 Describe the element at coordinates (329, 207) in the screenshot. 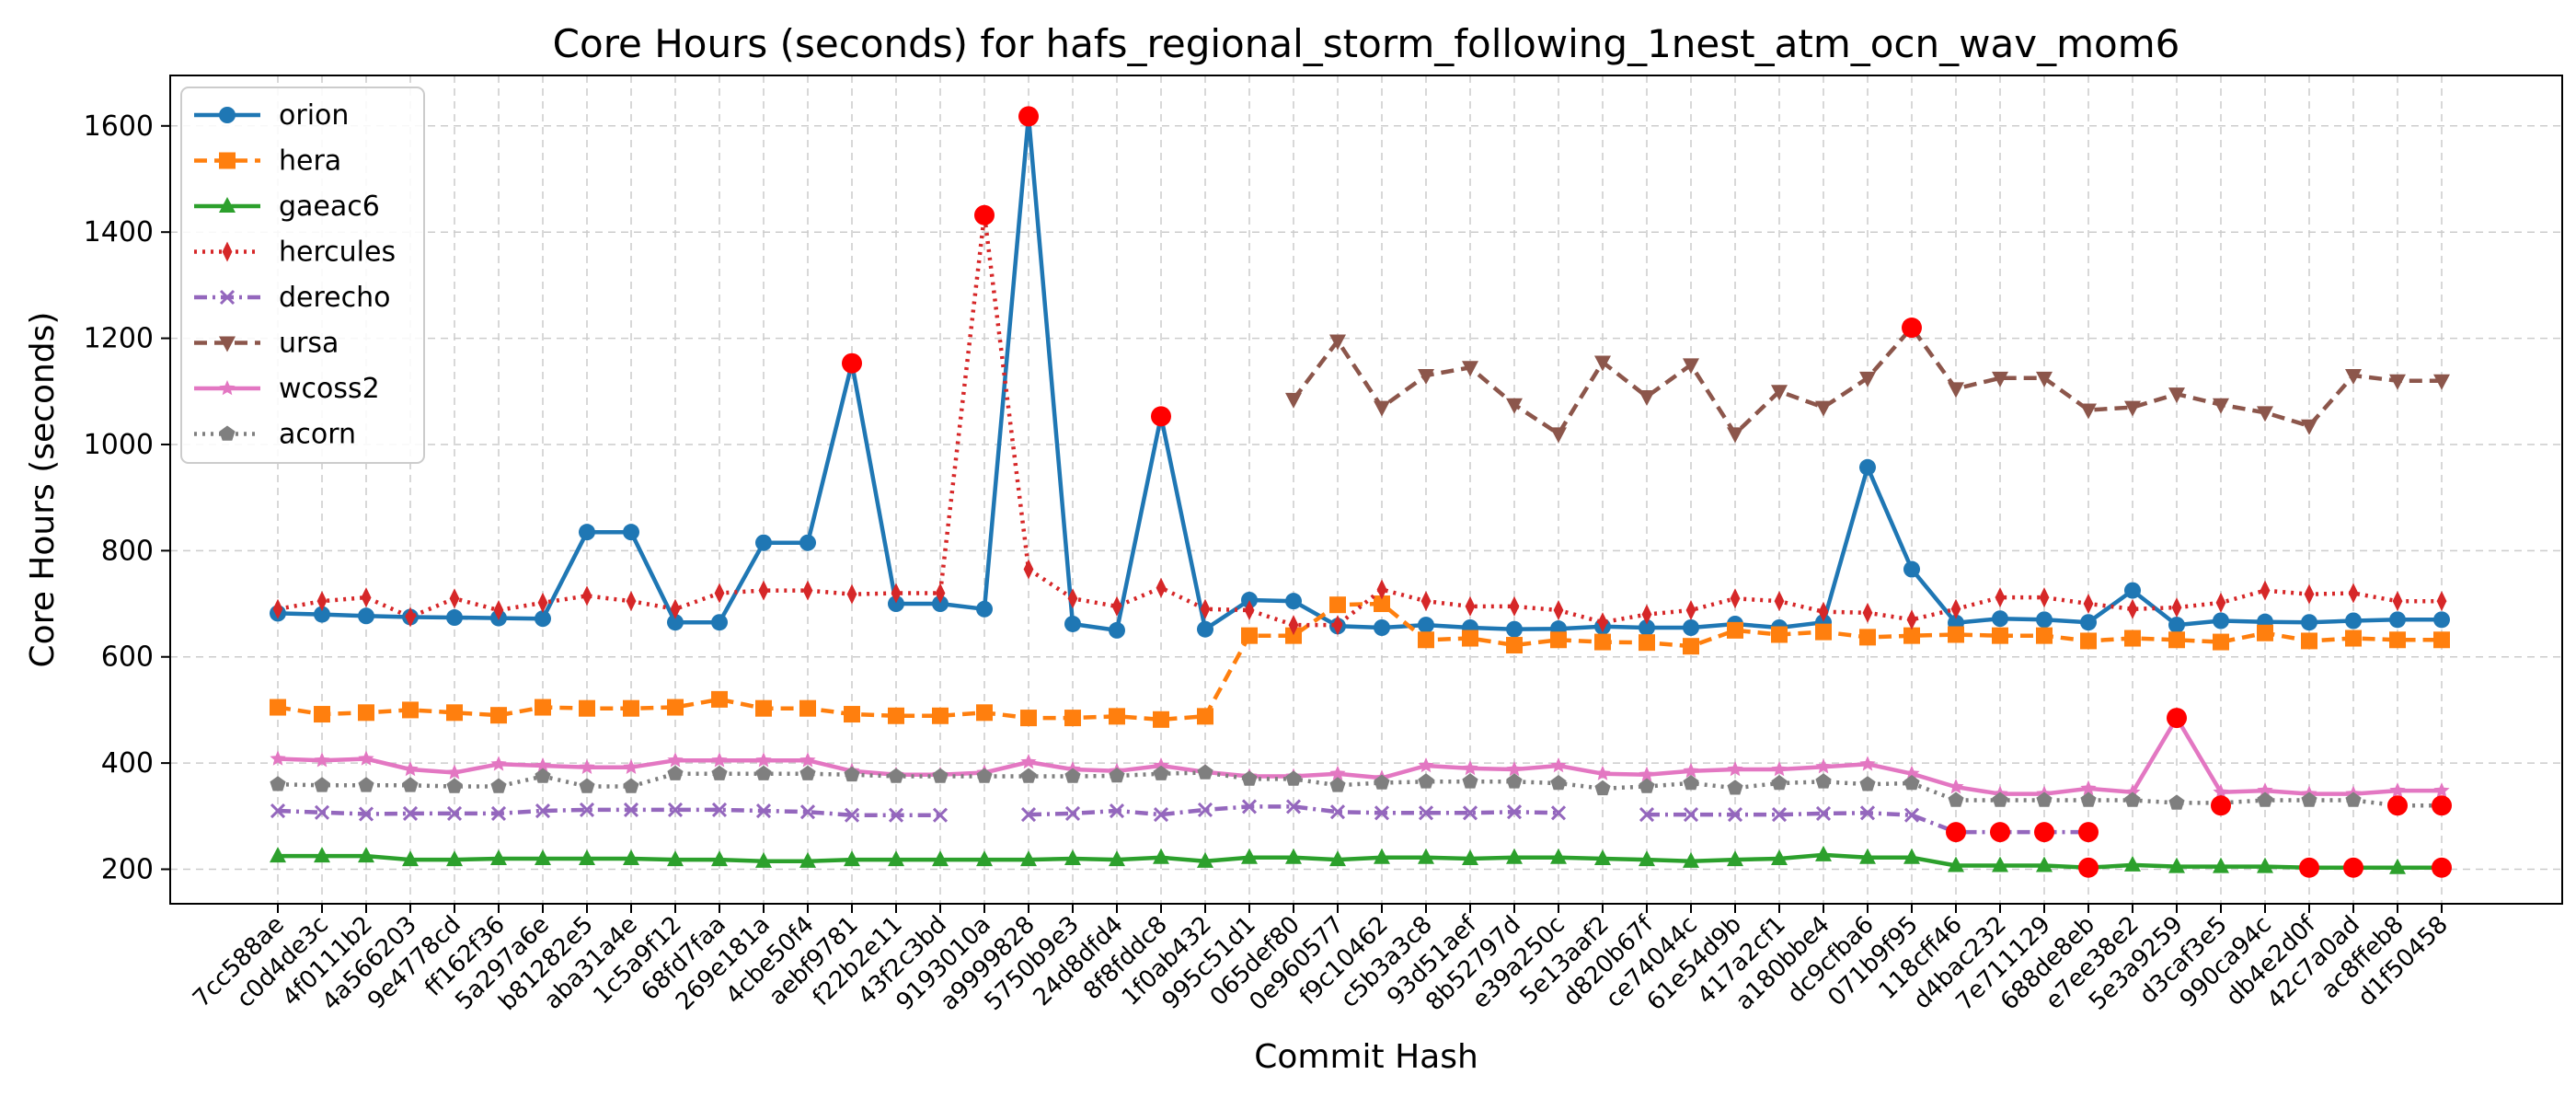

I see `legend-label: gaeac6` at that location.